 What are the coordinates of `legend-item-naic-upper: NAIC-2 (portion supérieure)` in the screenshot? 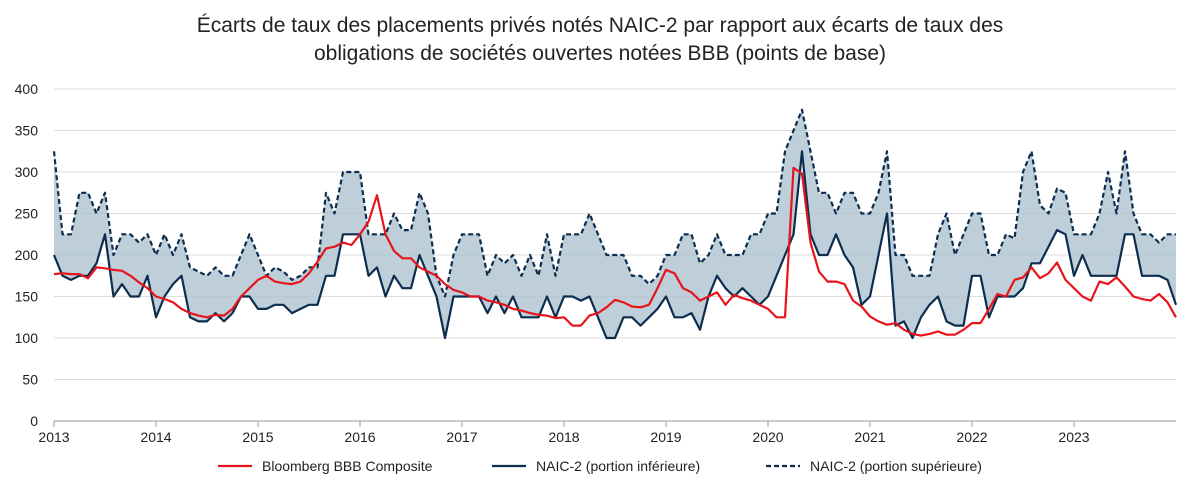 It's located at (874, 466).